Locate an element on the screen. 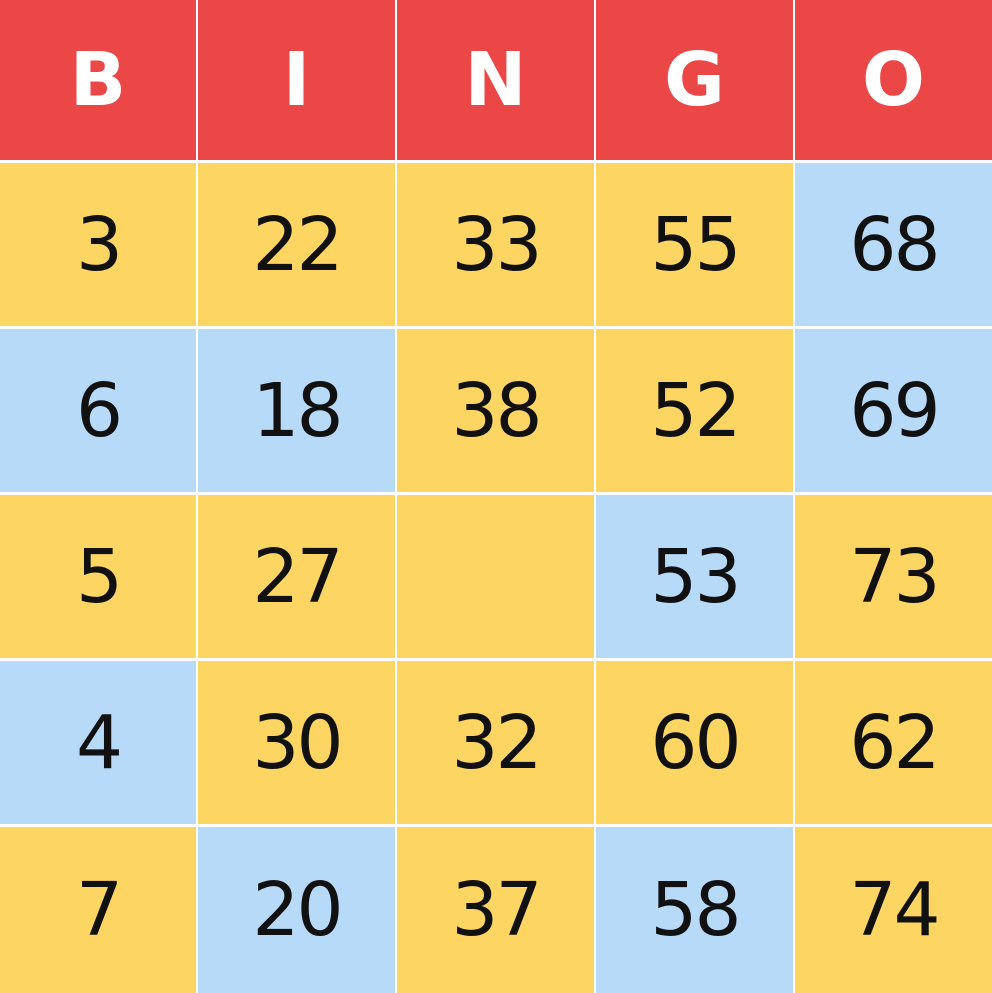  header-cell-n: N is located at coordinates (495, 80).